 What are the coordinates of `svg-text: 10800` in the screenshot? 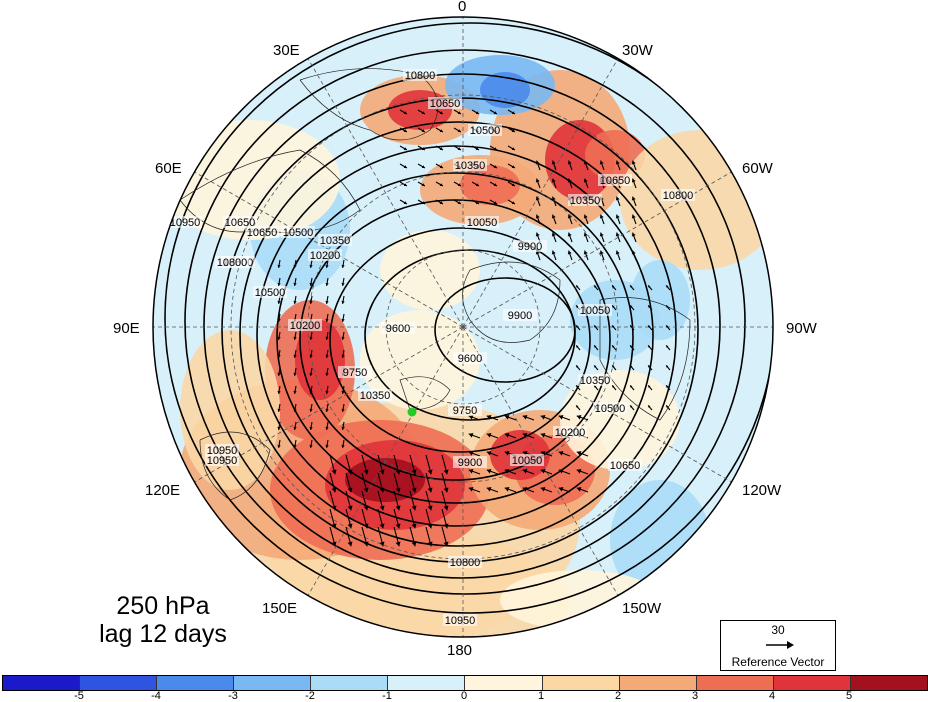 It's located at (465, 563).